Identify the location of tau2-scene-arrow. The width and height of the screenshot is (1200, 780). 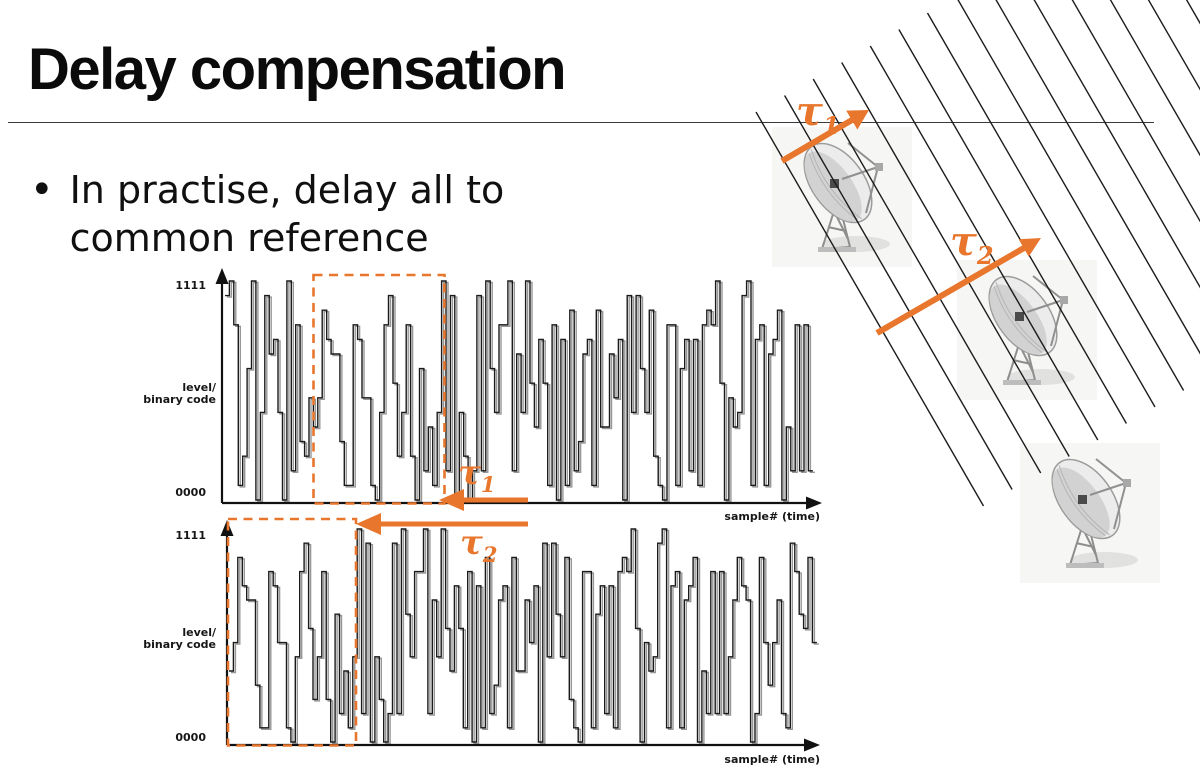
(958, 287).